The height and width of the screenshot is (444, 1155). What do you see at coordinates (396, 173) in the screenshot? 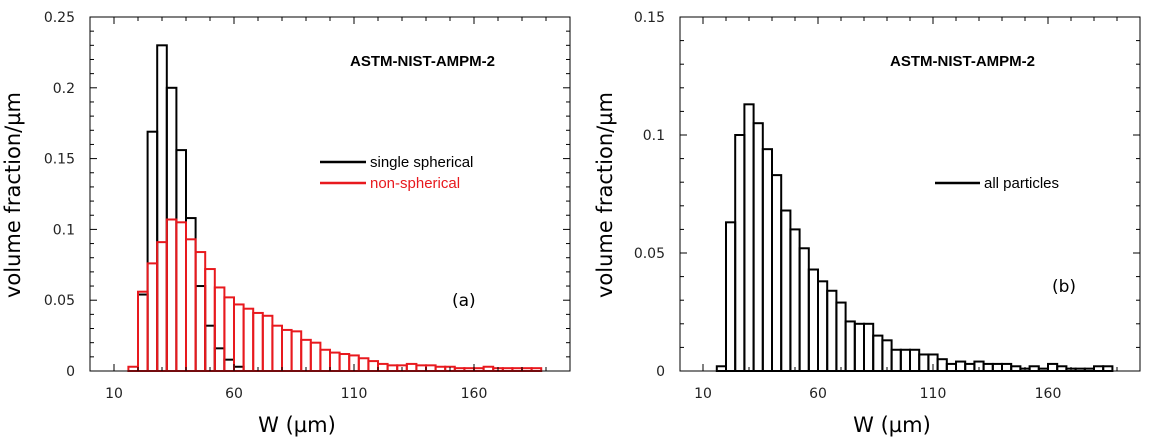
I see `panel-a-legend: single spherical non-spherical` at bounding box center [396, 173].